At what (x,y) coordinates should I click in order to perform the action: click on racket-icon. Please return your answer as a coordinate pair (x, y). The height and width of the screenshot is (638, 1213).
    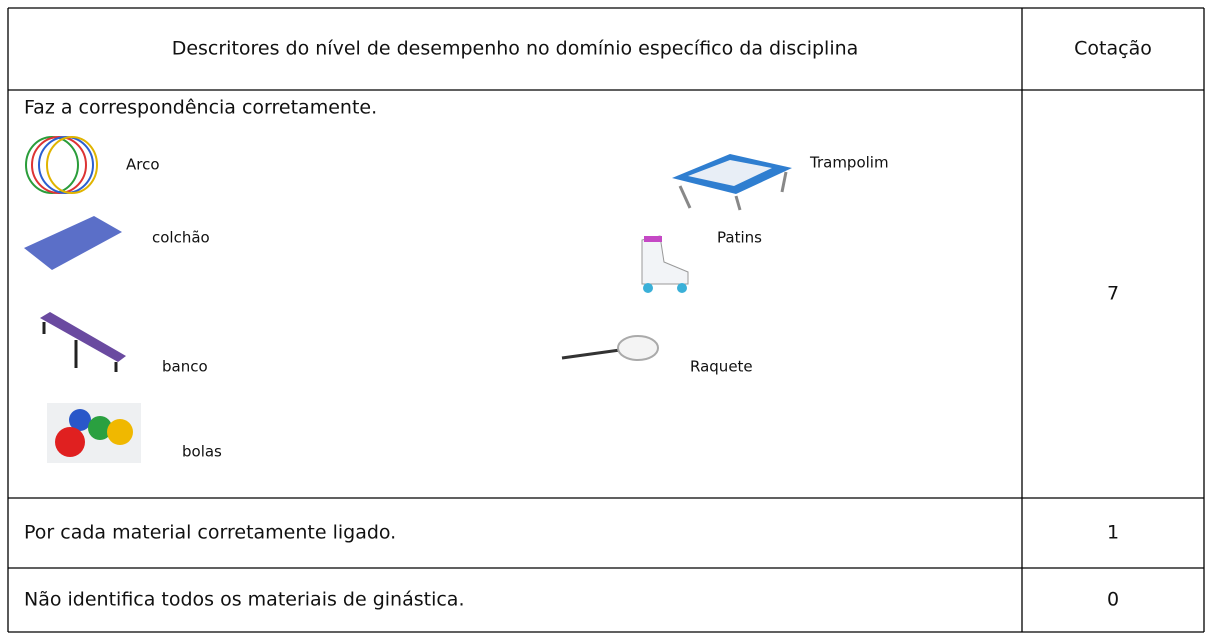
    Looking at the image, I should click on (610, 348).